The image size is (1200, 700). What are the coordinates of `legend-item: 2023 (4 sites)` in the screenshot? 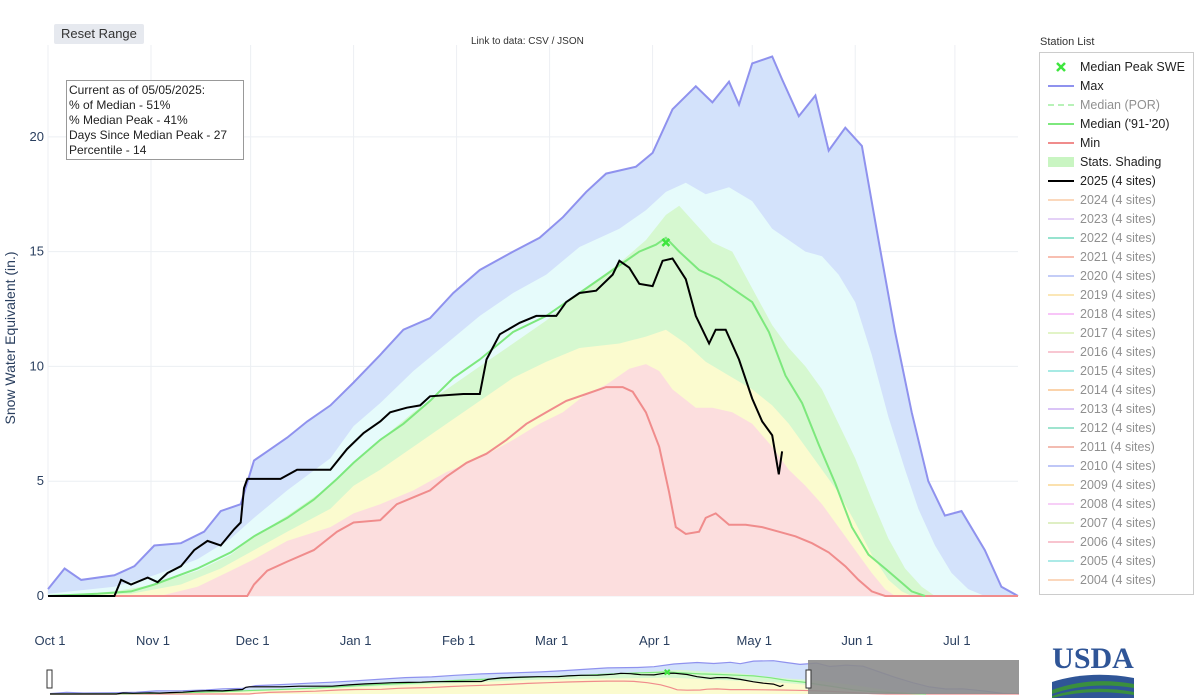 It's located at (1116, 219).